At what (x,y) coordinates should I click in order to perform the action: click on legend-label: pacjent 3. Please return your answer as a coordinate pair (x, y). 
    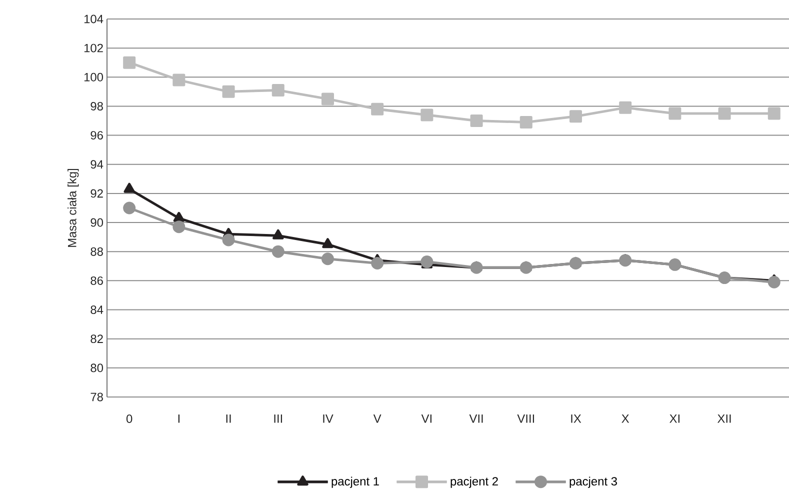
    Looking at the image, I should click on (593, 482).